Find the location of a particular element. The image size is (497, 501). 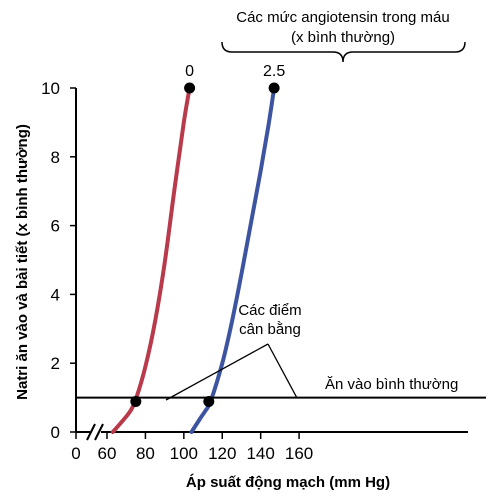

y-tick-label: 10 is located at coordinates (50, 88).